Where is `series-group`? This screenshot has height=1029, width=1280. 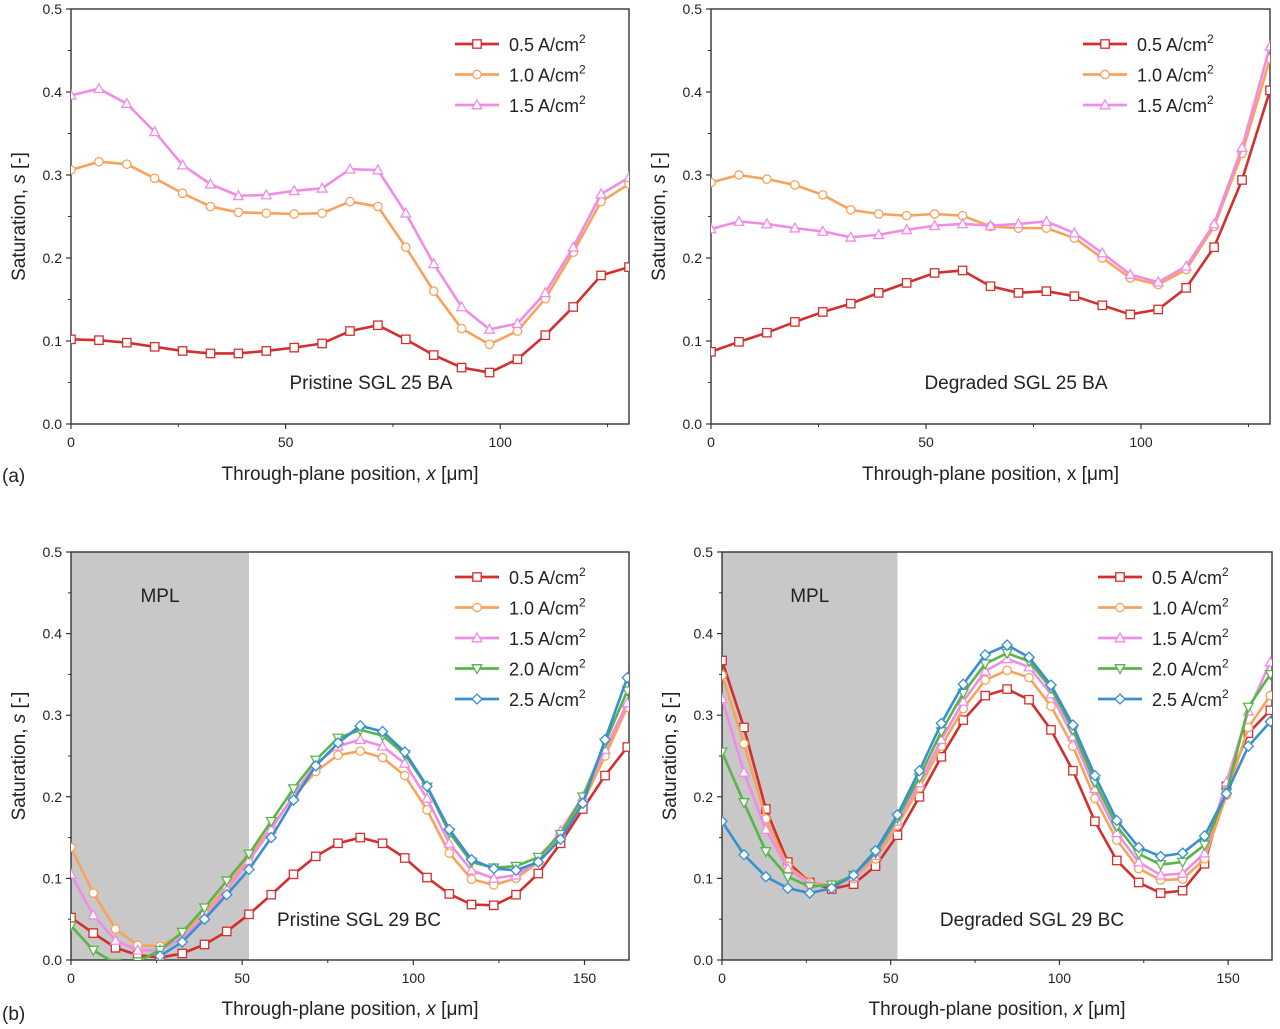
series-group is located at coordinates (990, 198).